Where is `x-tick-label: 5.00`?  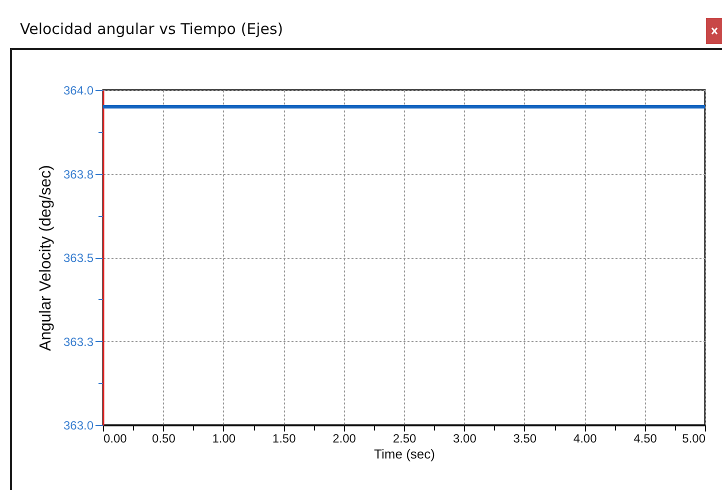 x-tick-label: 5.00 is located at coordinates (694, 439).